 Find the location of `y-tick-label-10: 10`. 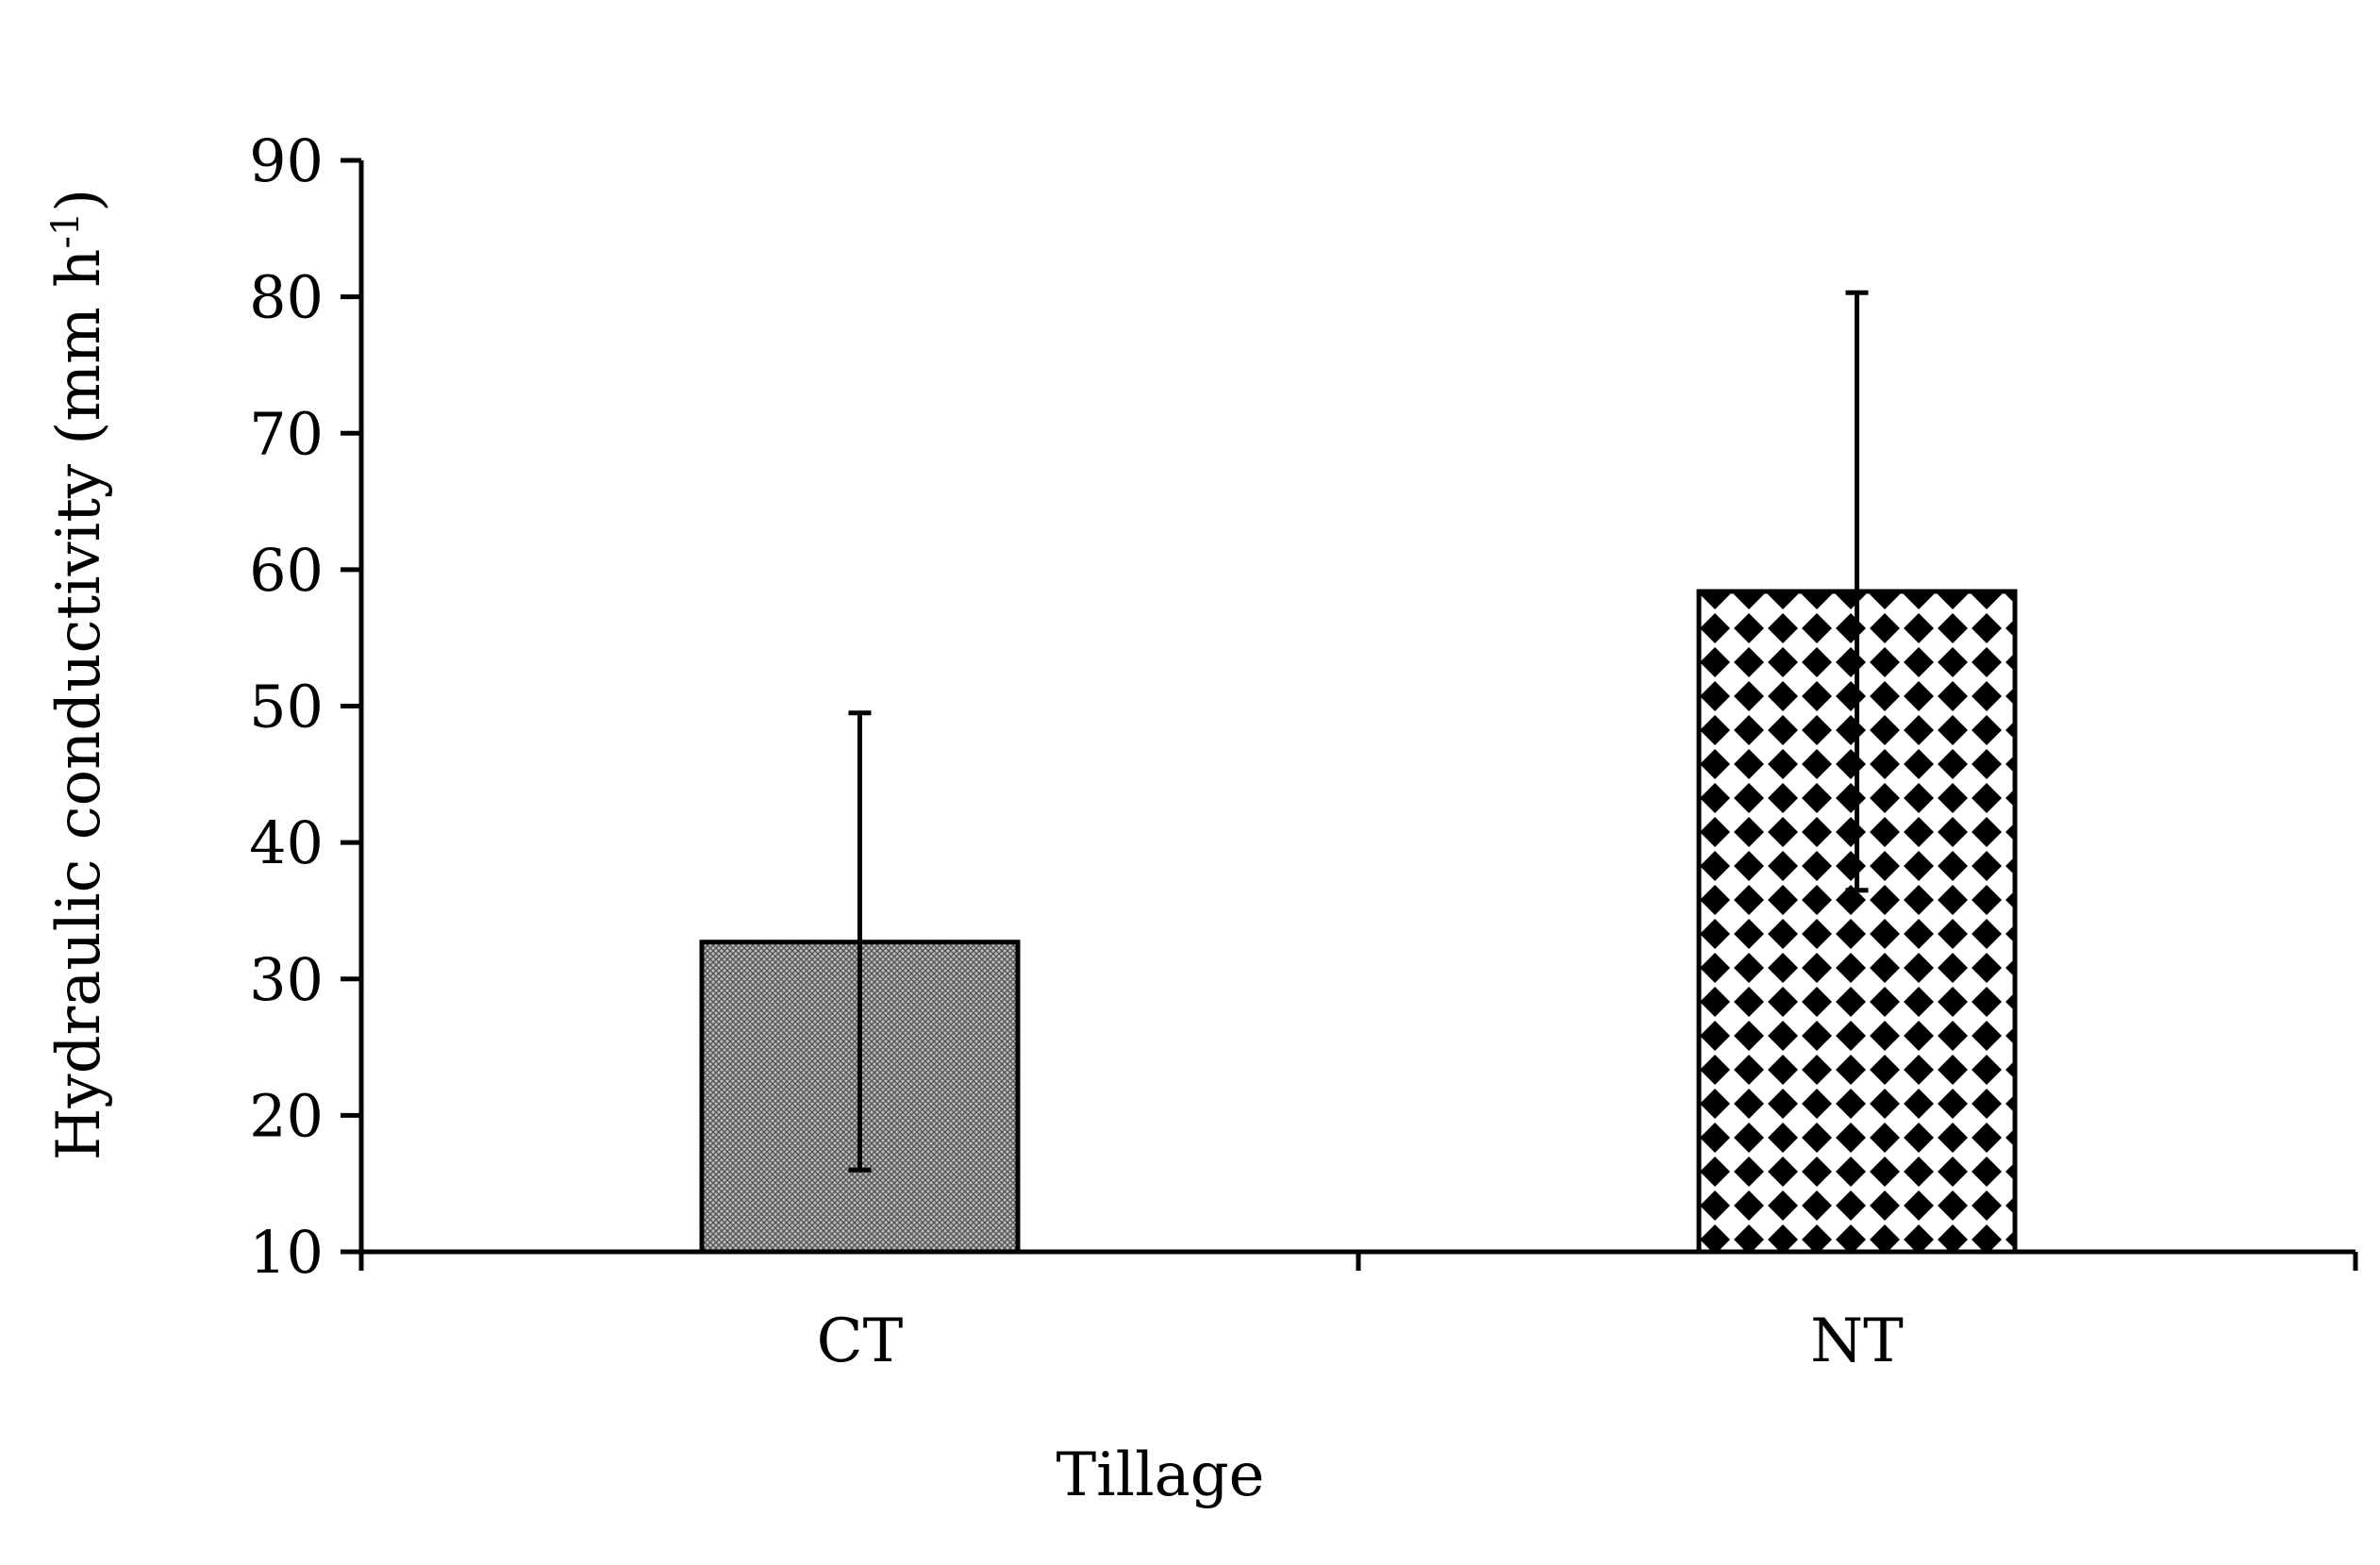

y-tick-label-10: 10 is located at coordinates (287, 1252).